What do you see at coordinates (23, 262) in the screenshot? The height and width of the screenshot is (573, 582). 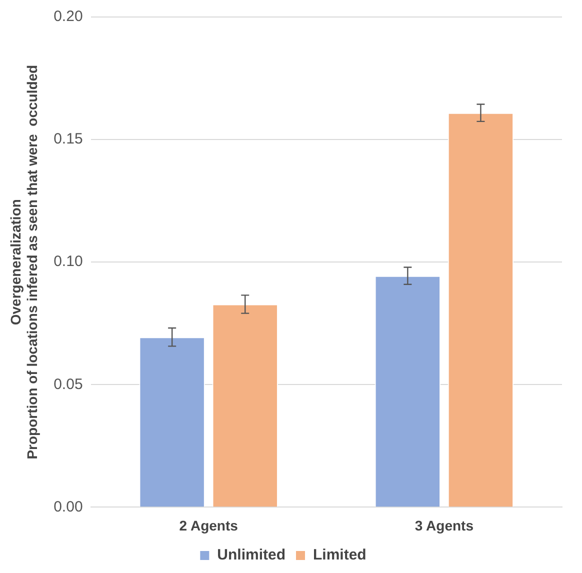 I see `y-axis-title: Overgeneralization Proportion of locations infered as seen that were occulded` at bounding box center [23, 262].